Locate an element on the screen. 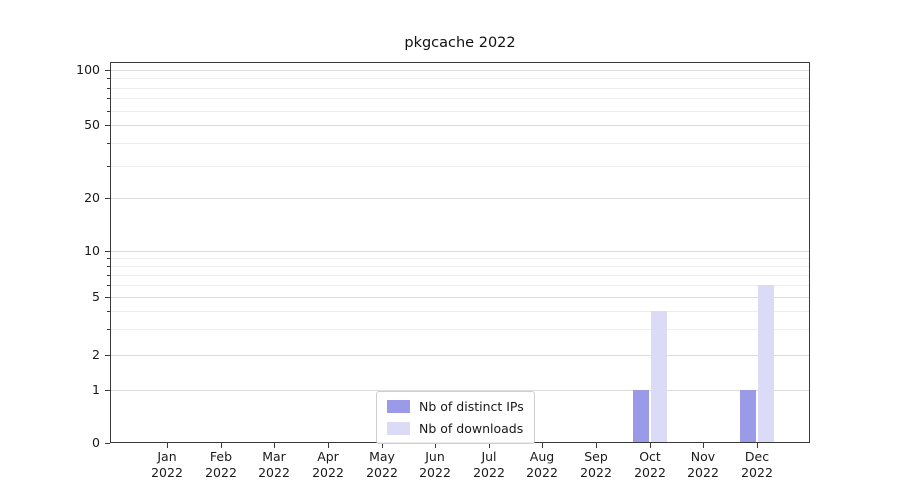 This screenshot has height=500, width=900. y-tick-label: 0 is located at coordinates (96, 442).